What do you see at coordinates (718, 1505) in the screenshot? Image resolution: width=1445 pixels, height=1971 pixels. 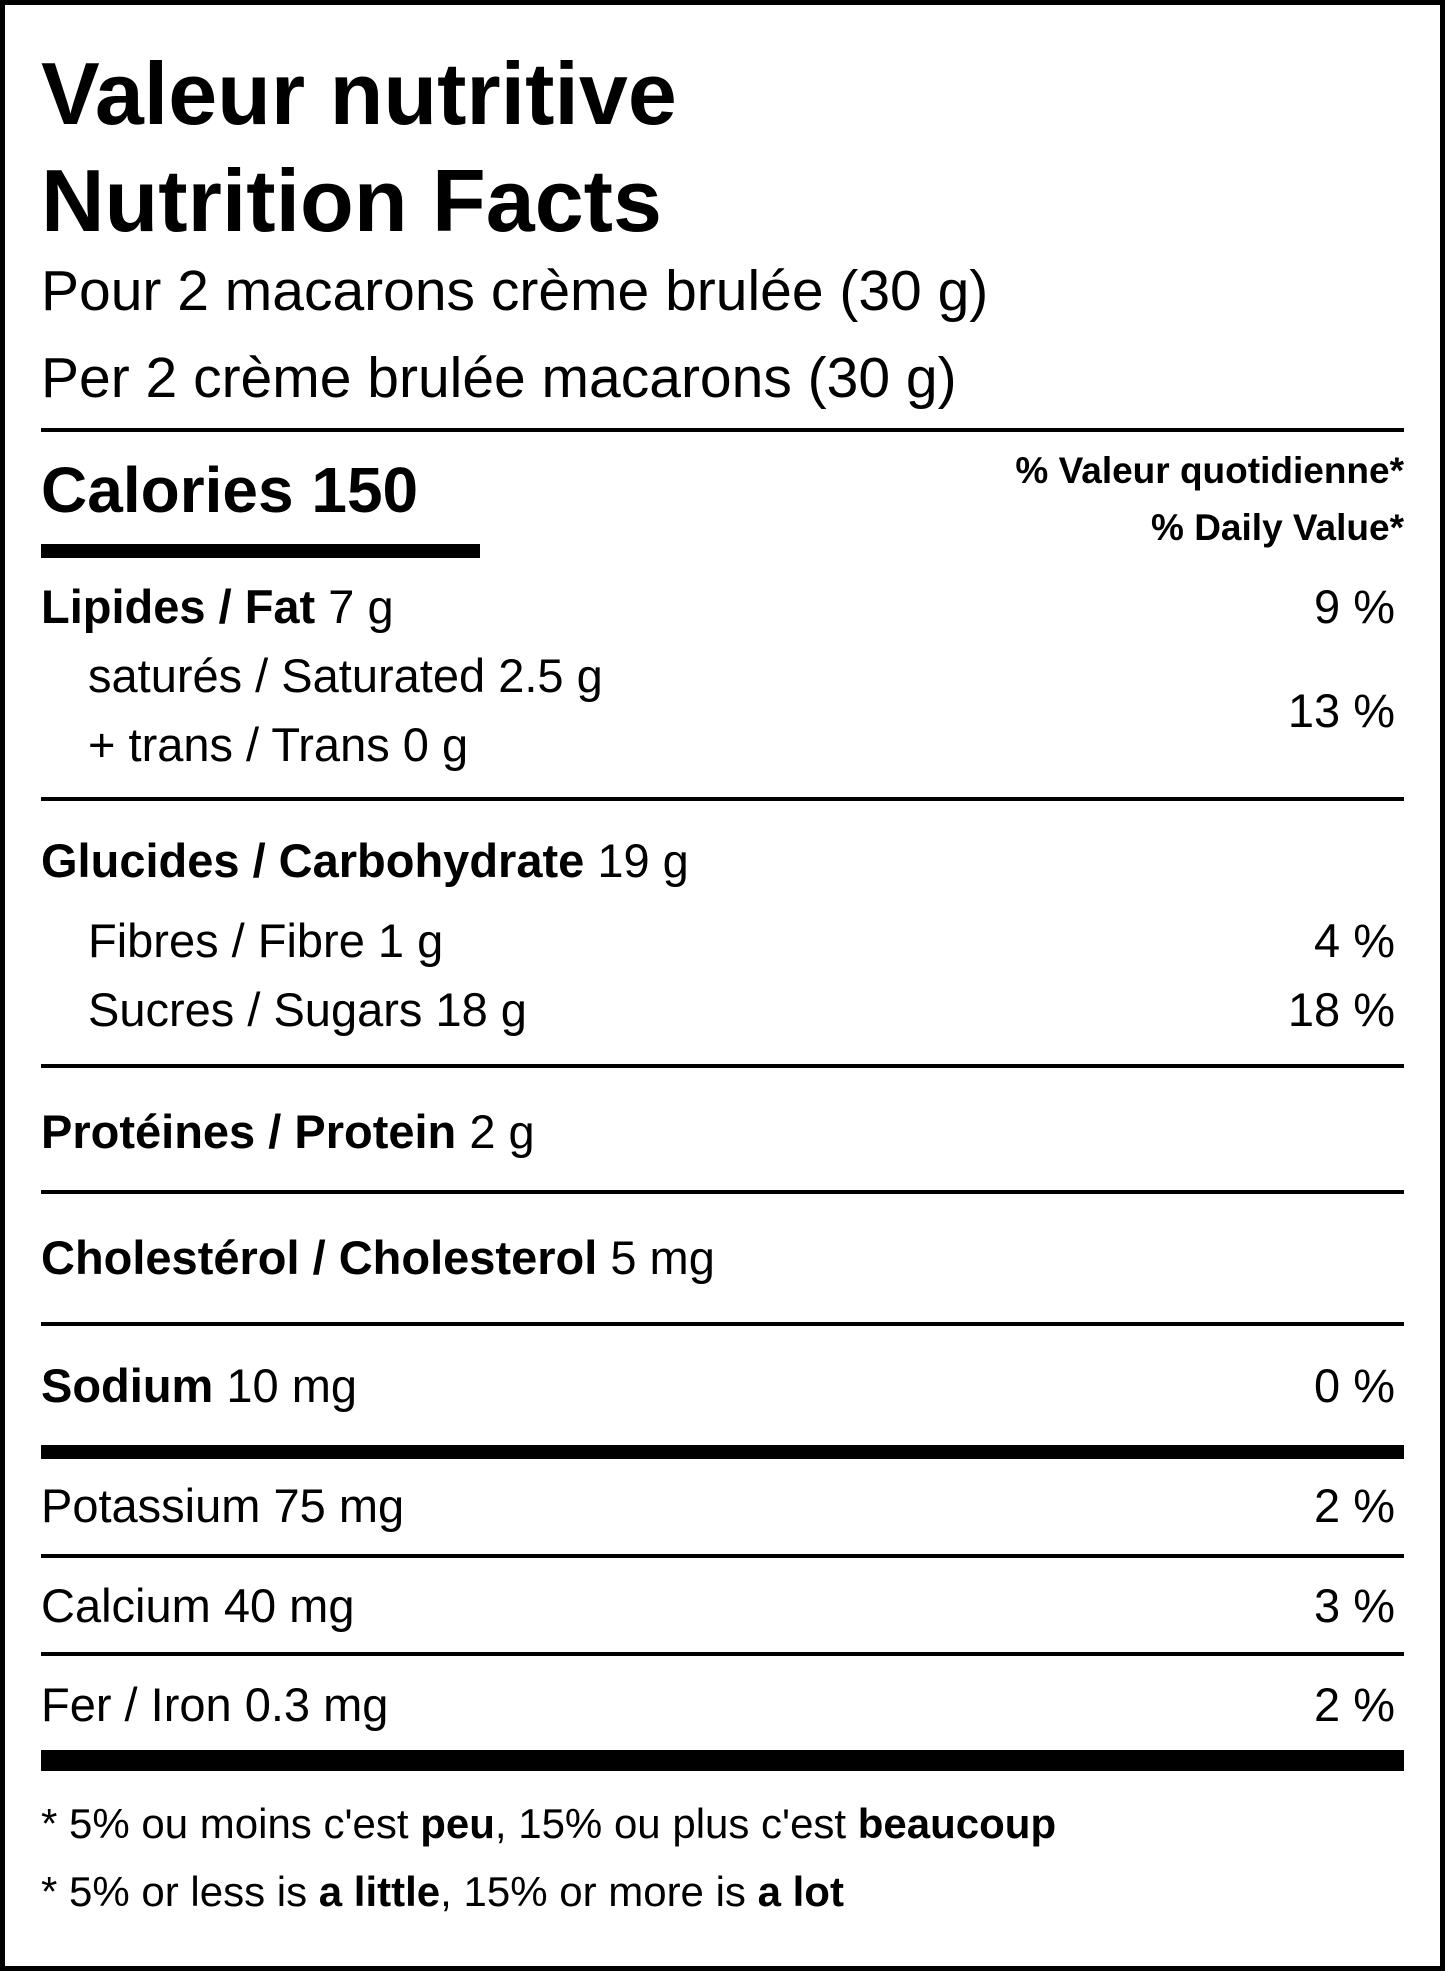 I see `nutrient-row-potassium: Potassium 75 mg 2 %` at bounding box center [718, 1505].